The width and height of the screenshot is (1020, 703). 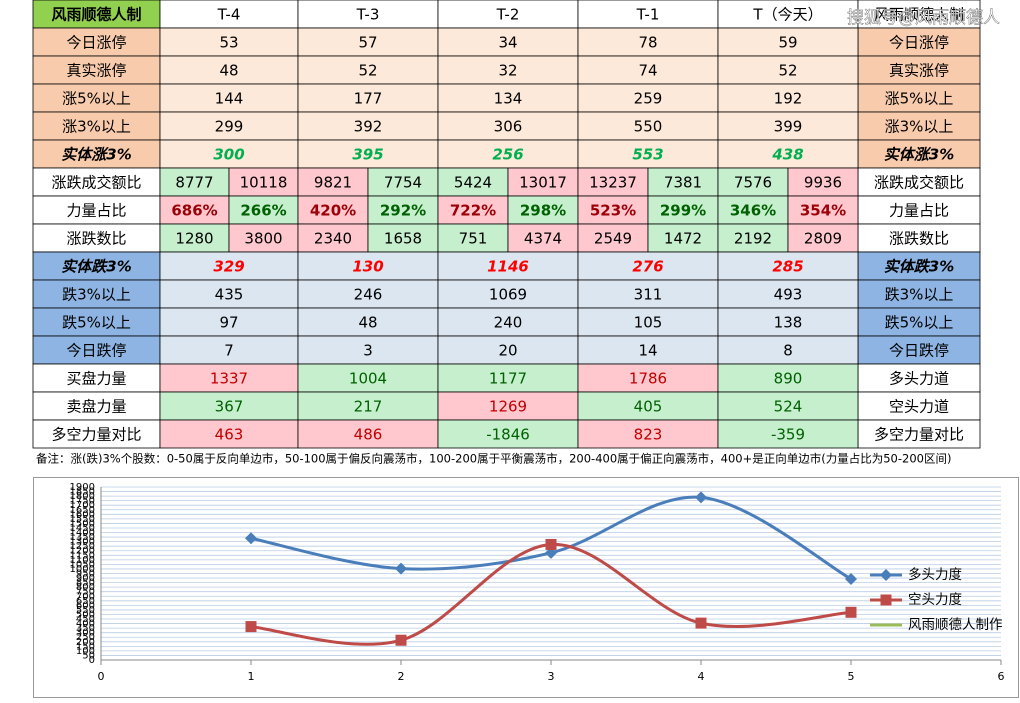 What do you see at coordinates (788, 295) in the screenshot?
I see `cell-text: 493` at bounding box center [788, 295].